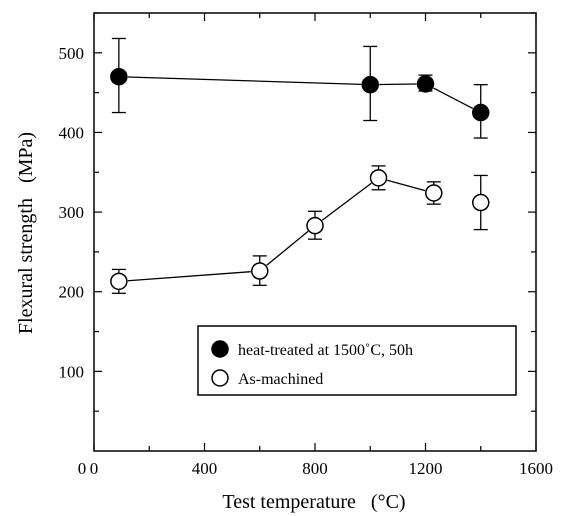  What do you see at coordinates (82, 468) in the screenshot?
I see `y-tick-label-zero: 0` at bounding box center [82, 468].